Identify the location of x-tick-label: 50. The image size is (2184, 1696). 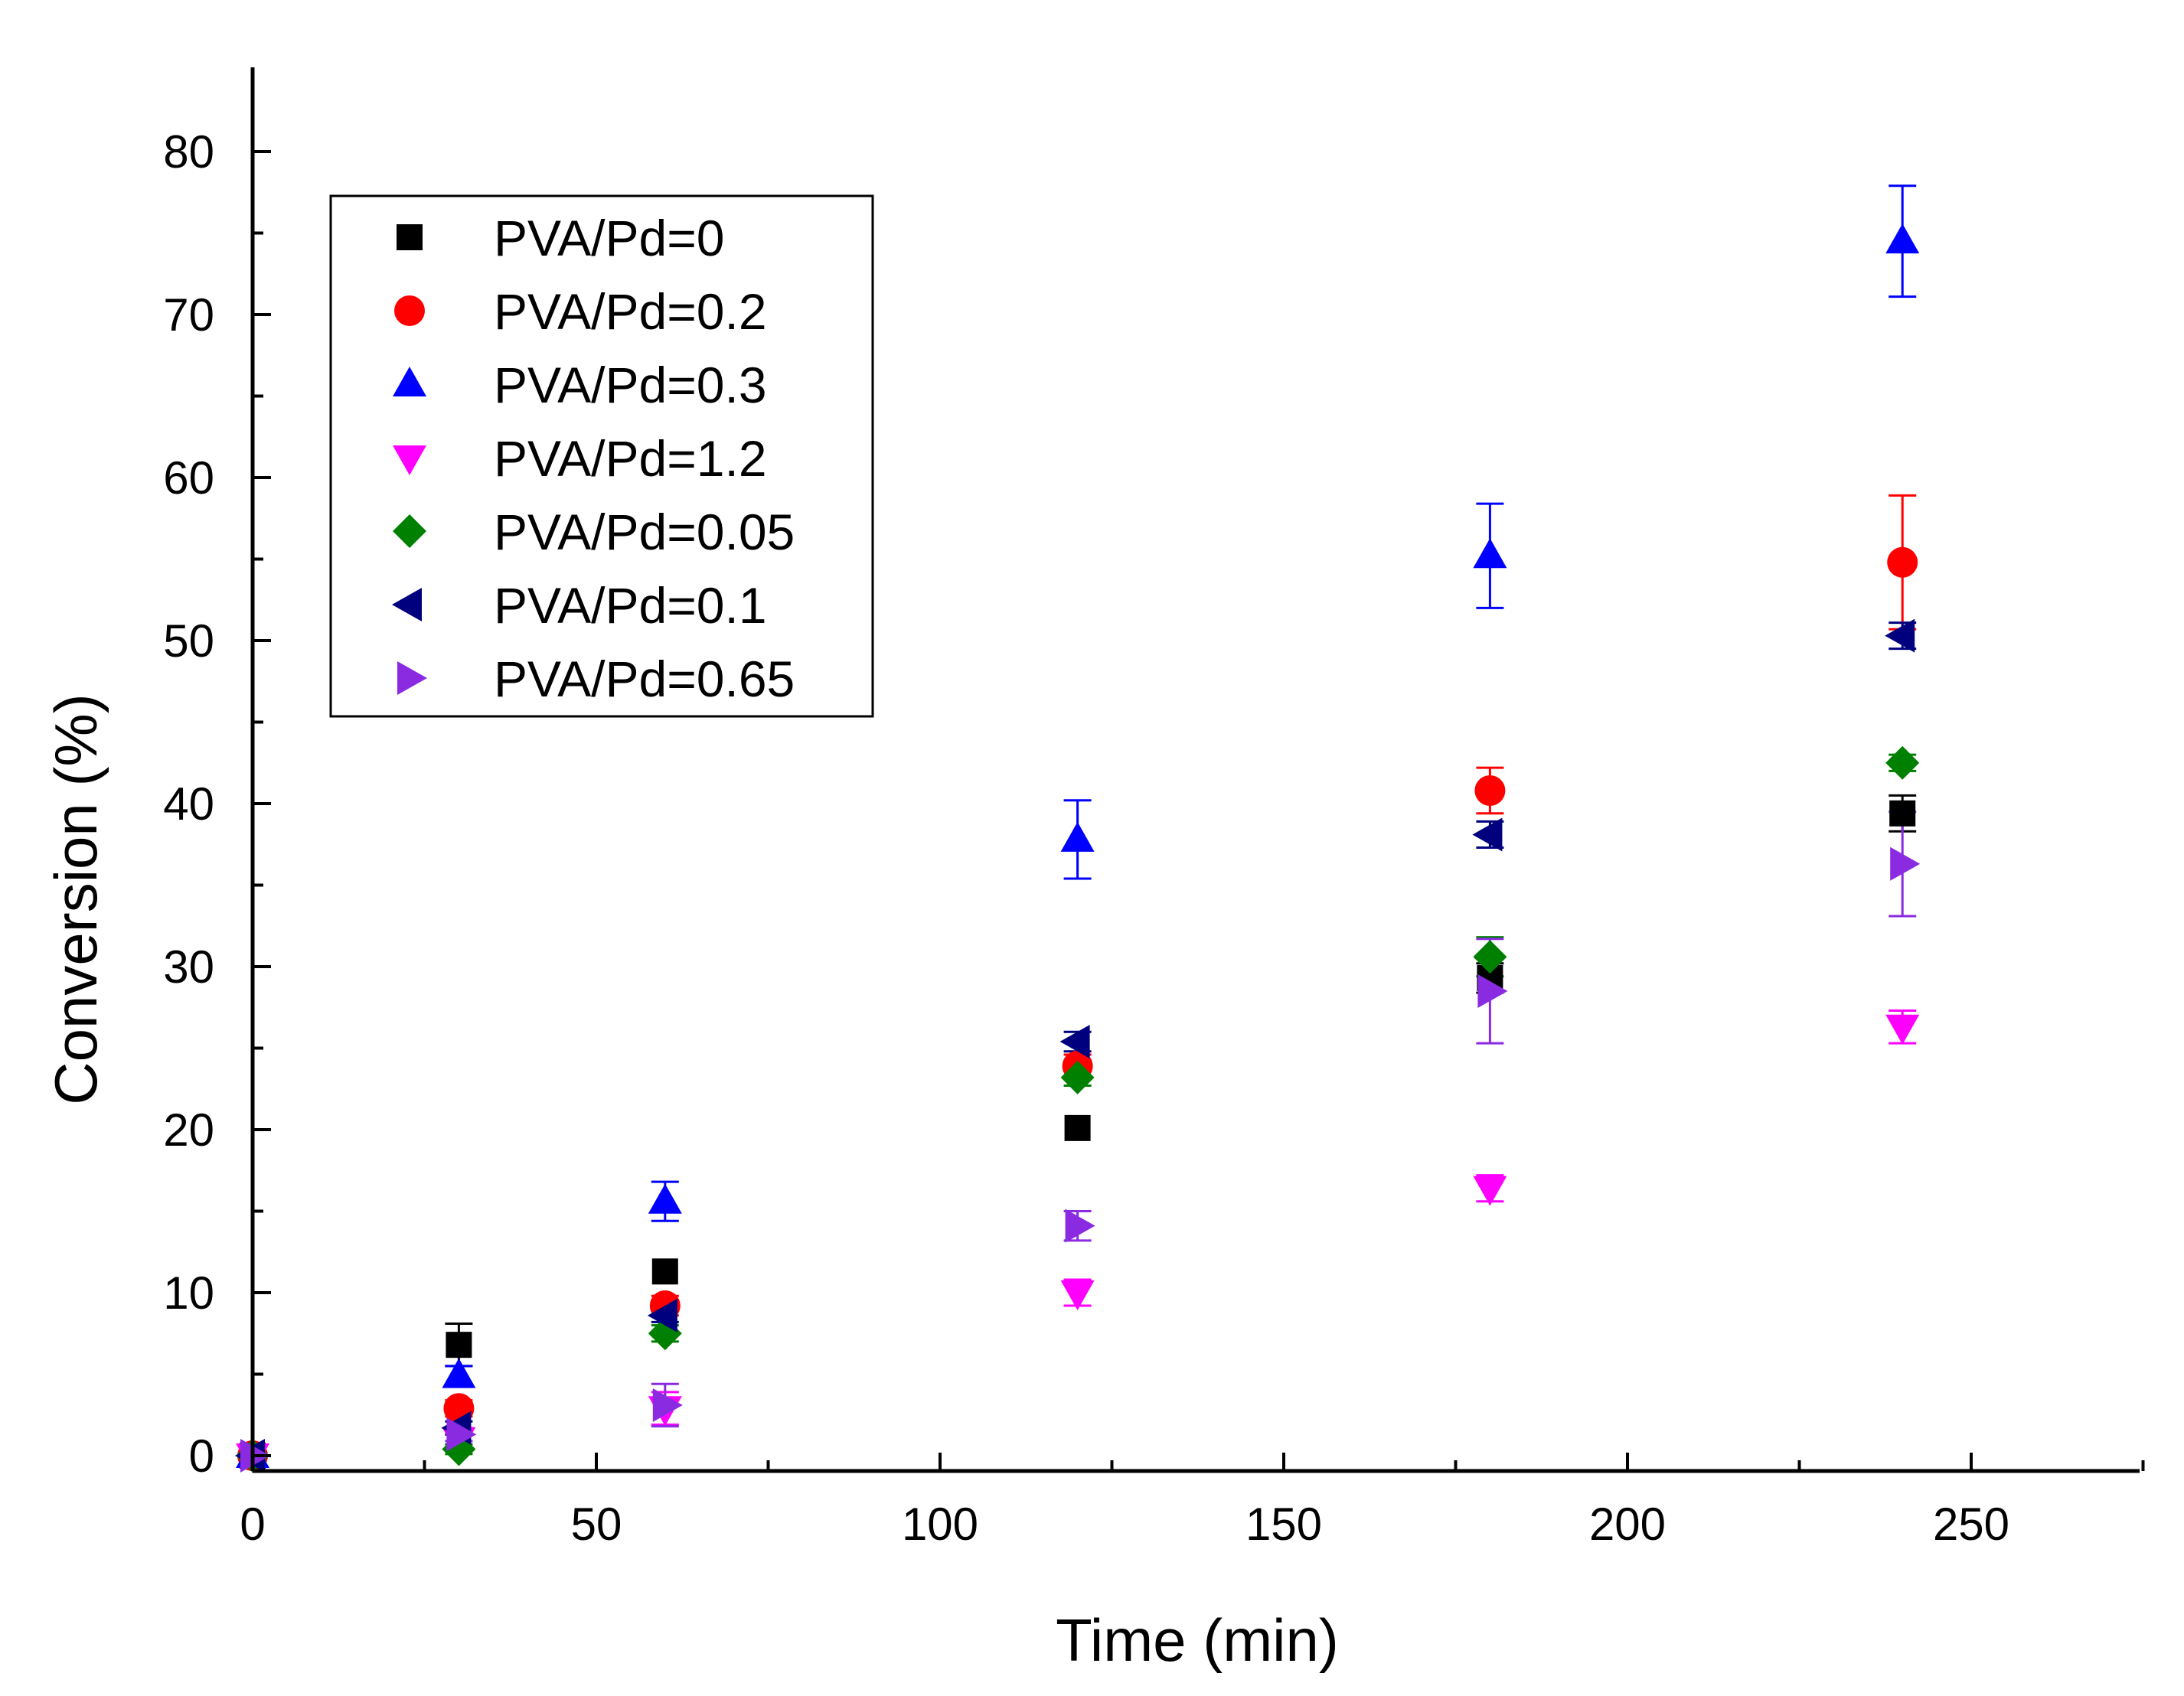
(596, 1524).